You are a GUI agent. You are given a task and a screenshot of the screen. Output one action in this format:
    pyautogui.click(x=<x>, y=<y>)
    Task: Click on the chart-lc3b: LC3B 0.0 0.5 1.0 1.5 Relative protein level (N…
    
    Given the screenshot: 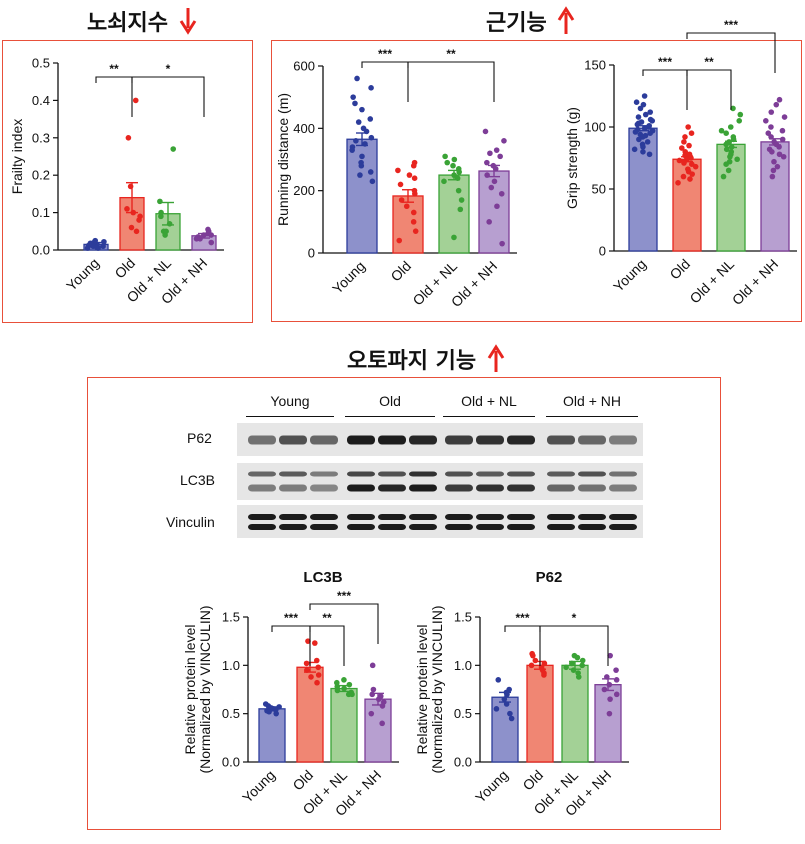 What is the action you would take?
    pyautogui.click(x=290, y=694)
    